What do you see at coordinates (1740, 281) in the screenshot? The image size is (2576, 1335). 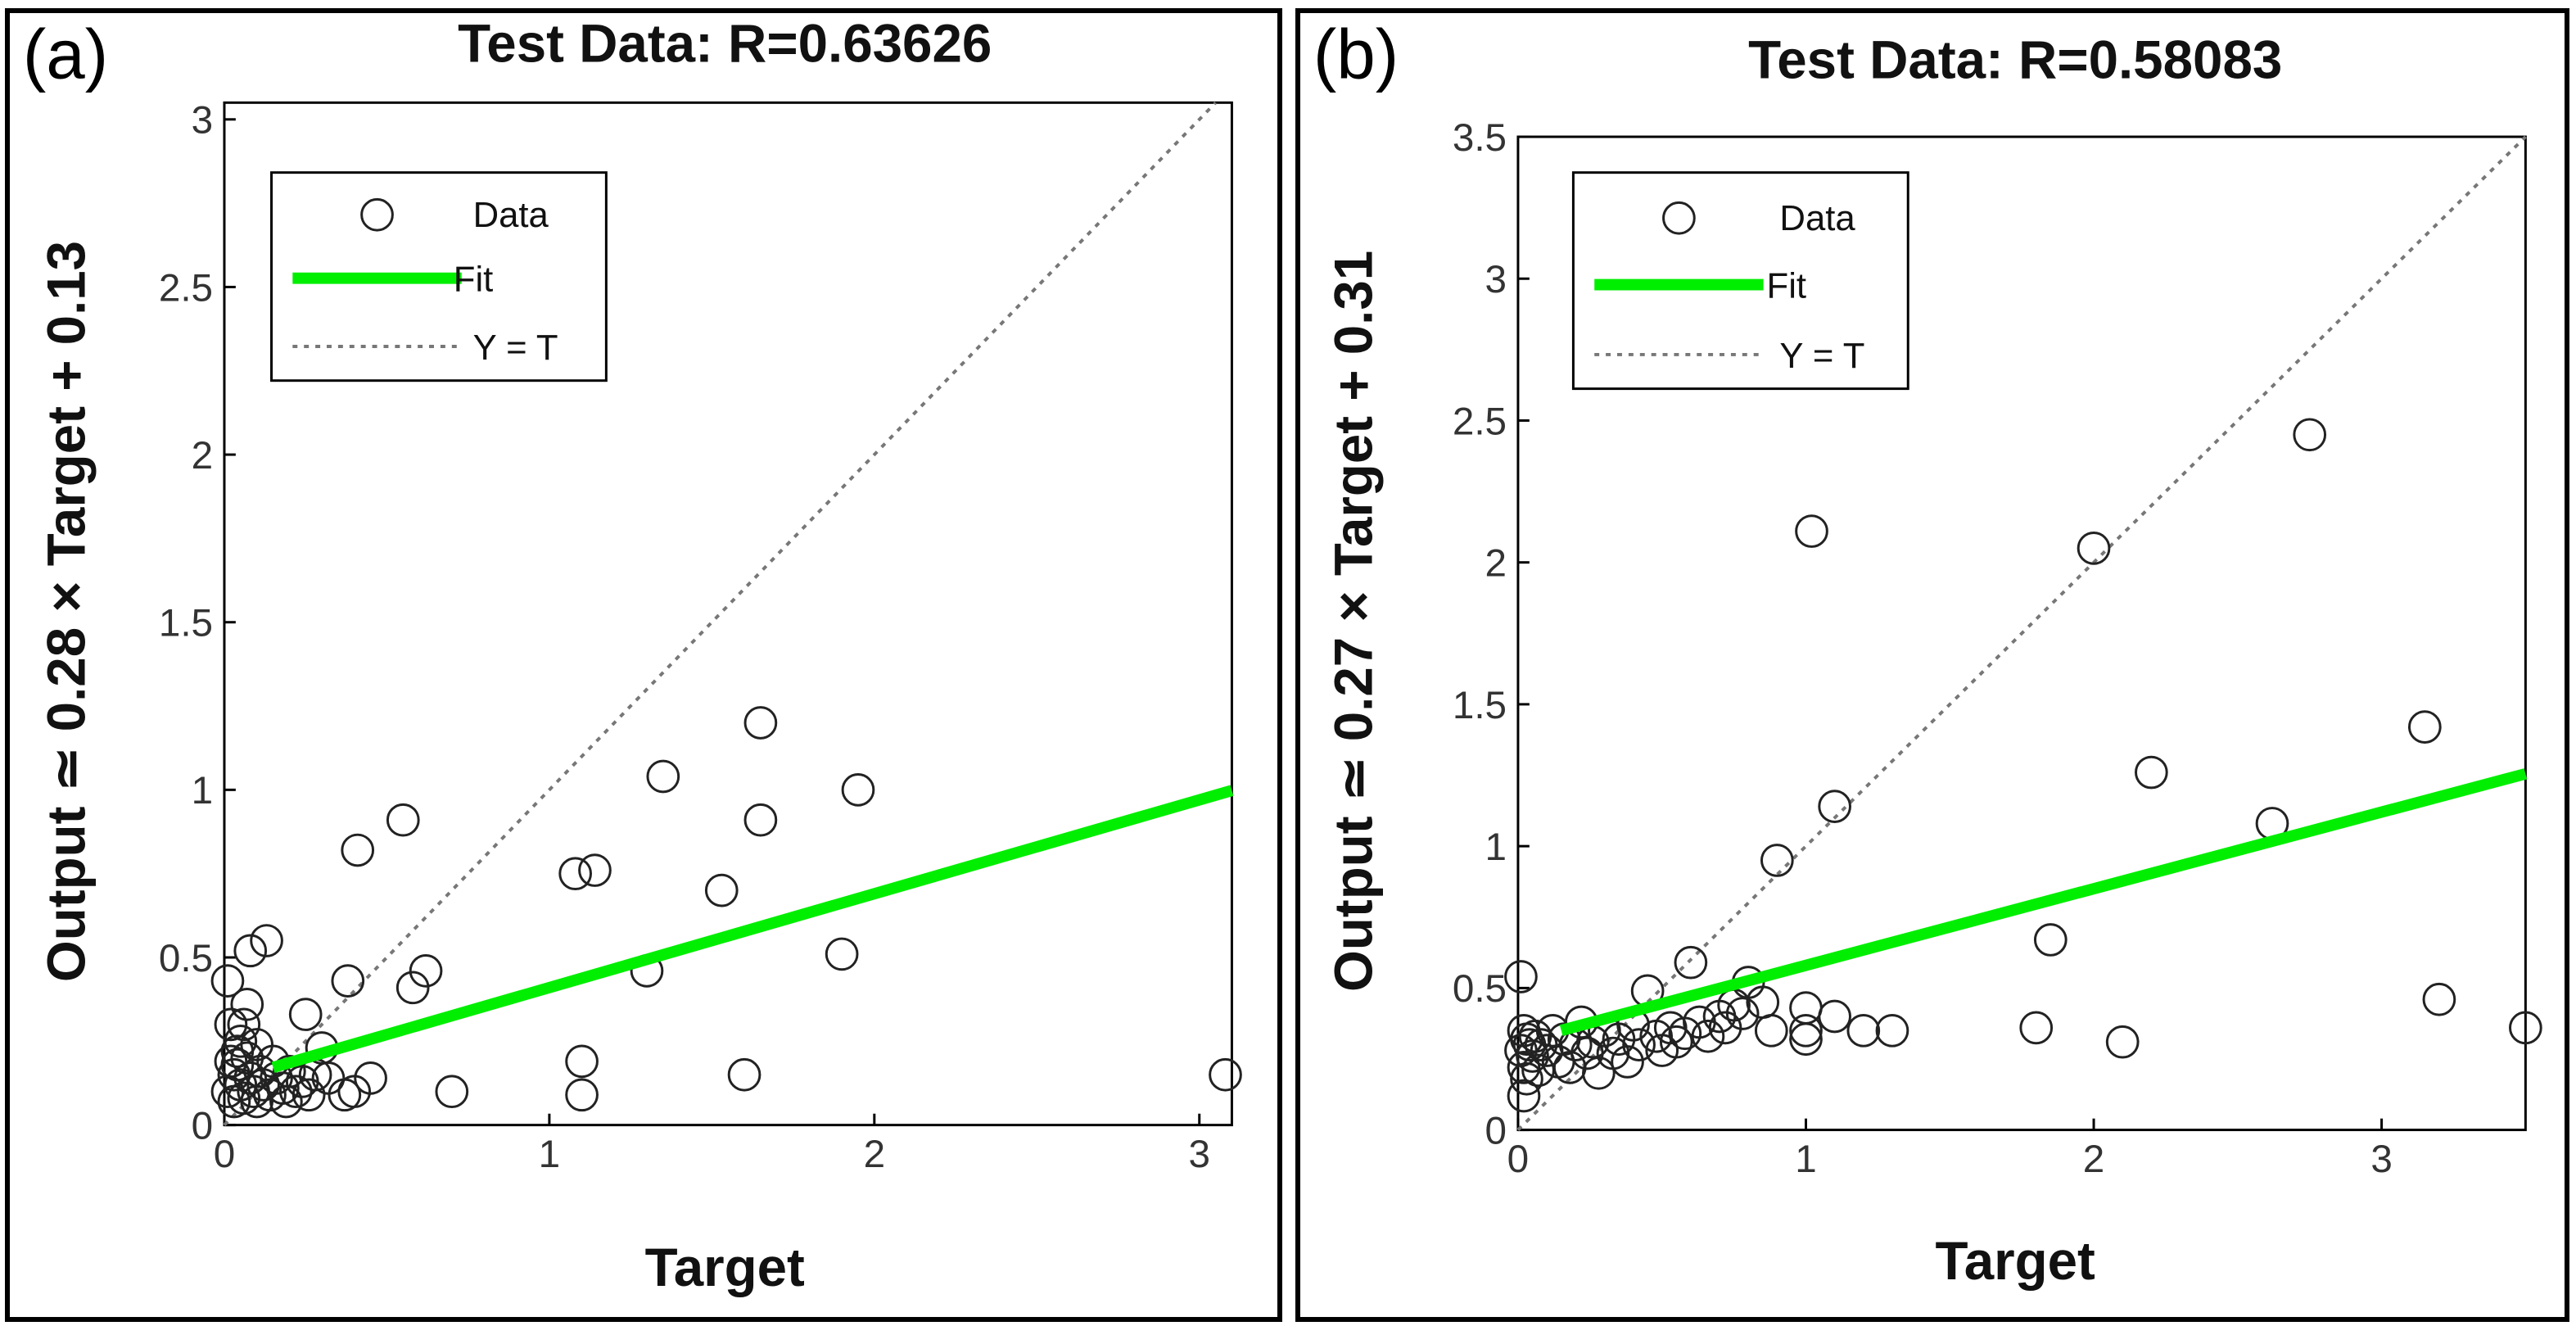 I see `legend-b: Data Fit Y = T` at bounding box center [1740, 281].